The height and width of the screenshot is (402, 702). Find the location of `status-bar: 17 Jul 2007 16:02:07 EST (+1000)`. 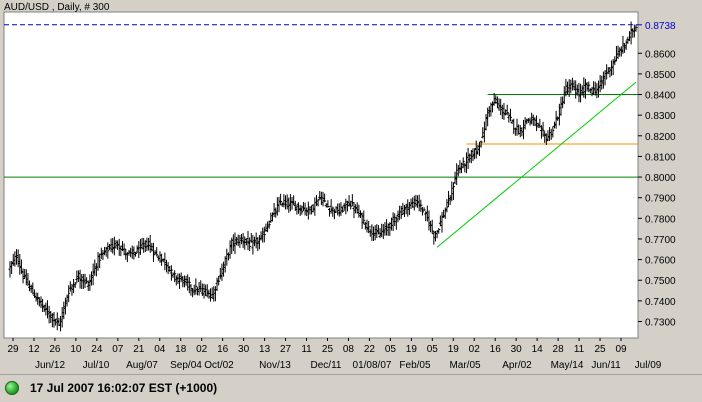

status-bar: 17 Jul 2007 16:02:07 EST (+1000) is located at coordinates (351, 388).